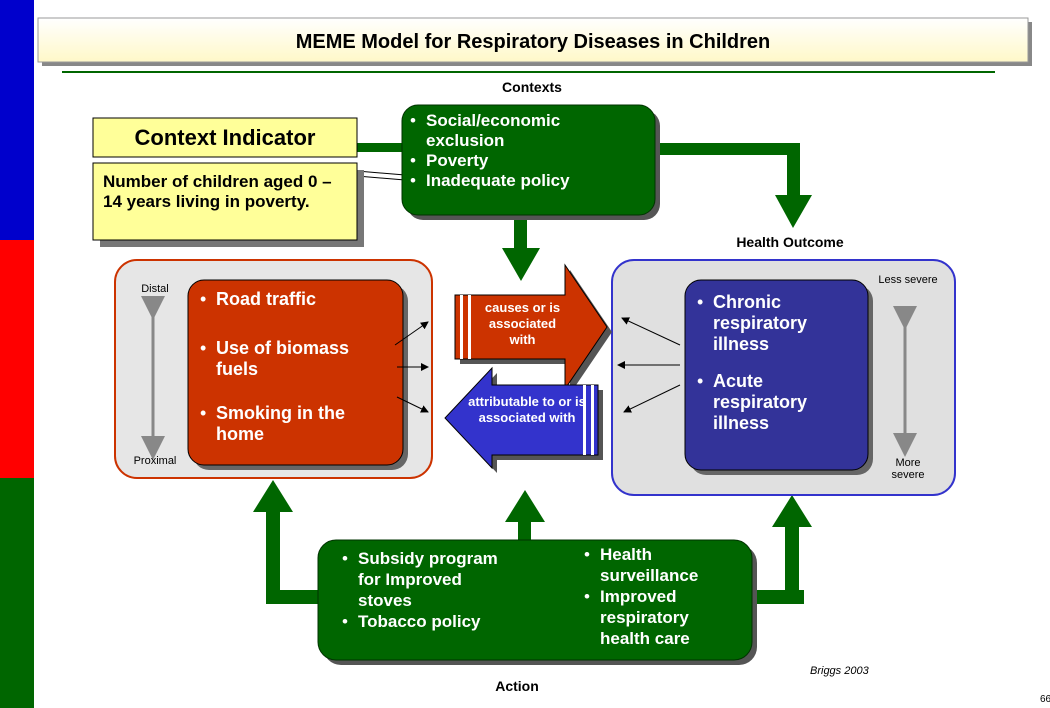  What do you see at coordinates (654, 565) in the screenshot?
I see `action-item: Health surveillance` at bounding box center [654, 565].